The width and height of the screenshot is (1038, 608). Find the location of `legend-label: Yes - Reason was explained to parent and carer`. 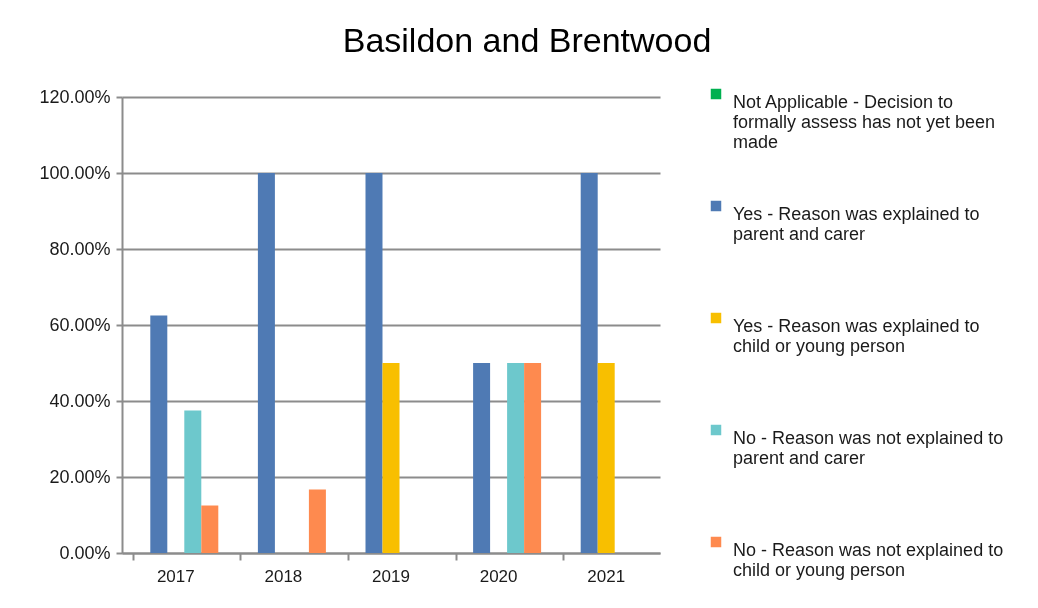

legend-label: Yes - Reason was explained to parent and carer is located at coordinates (856, 224).